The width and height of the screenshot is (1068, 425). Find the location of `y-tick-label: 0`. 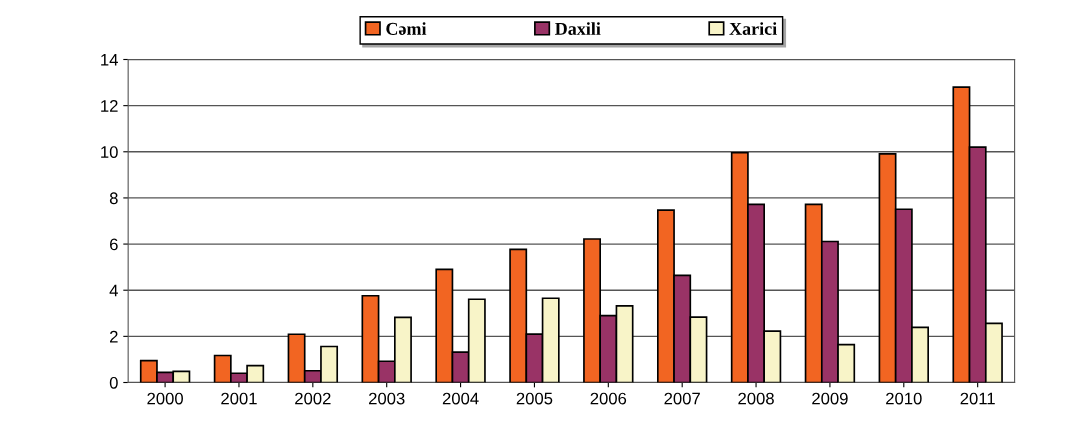

y-tick-label: 0 is located at coordinates (113, 382).